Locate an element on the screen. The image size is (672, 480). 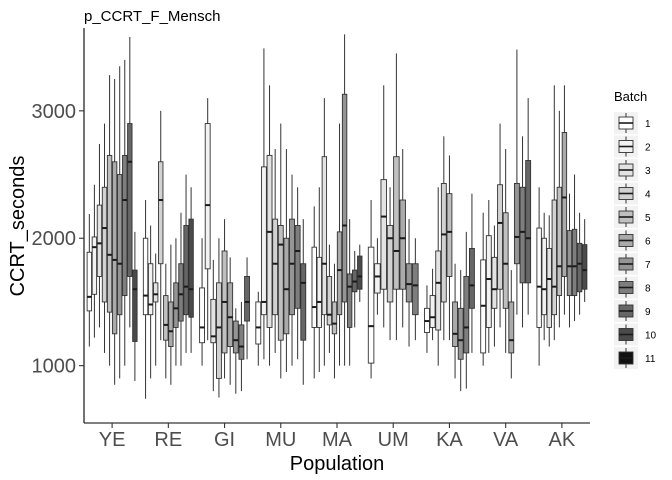
y-axis: 1000 2000 3000 is located at coordinates (58, 239).